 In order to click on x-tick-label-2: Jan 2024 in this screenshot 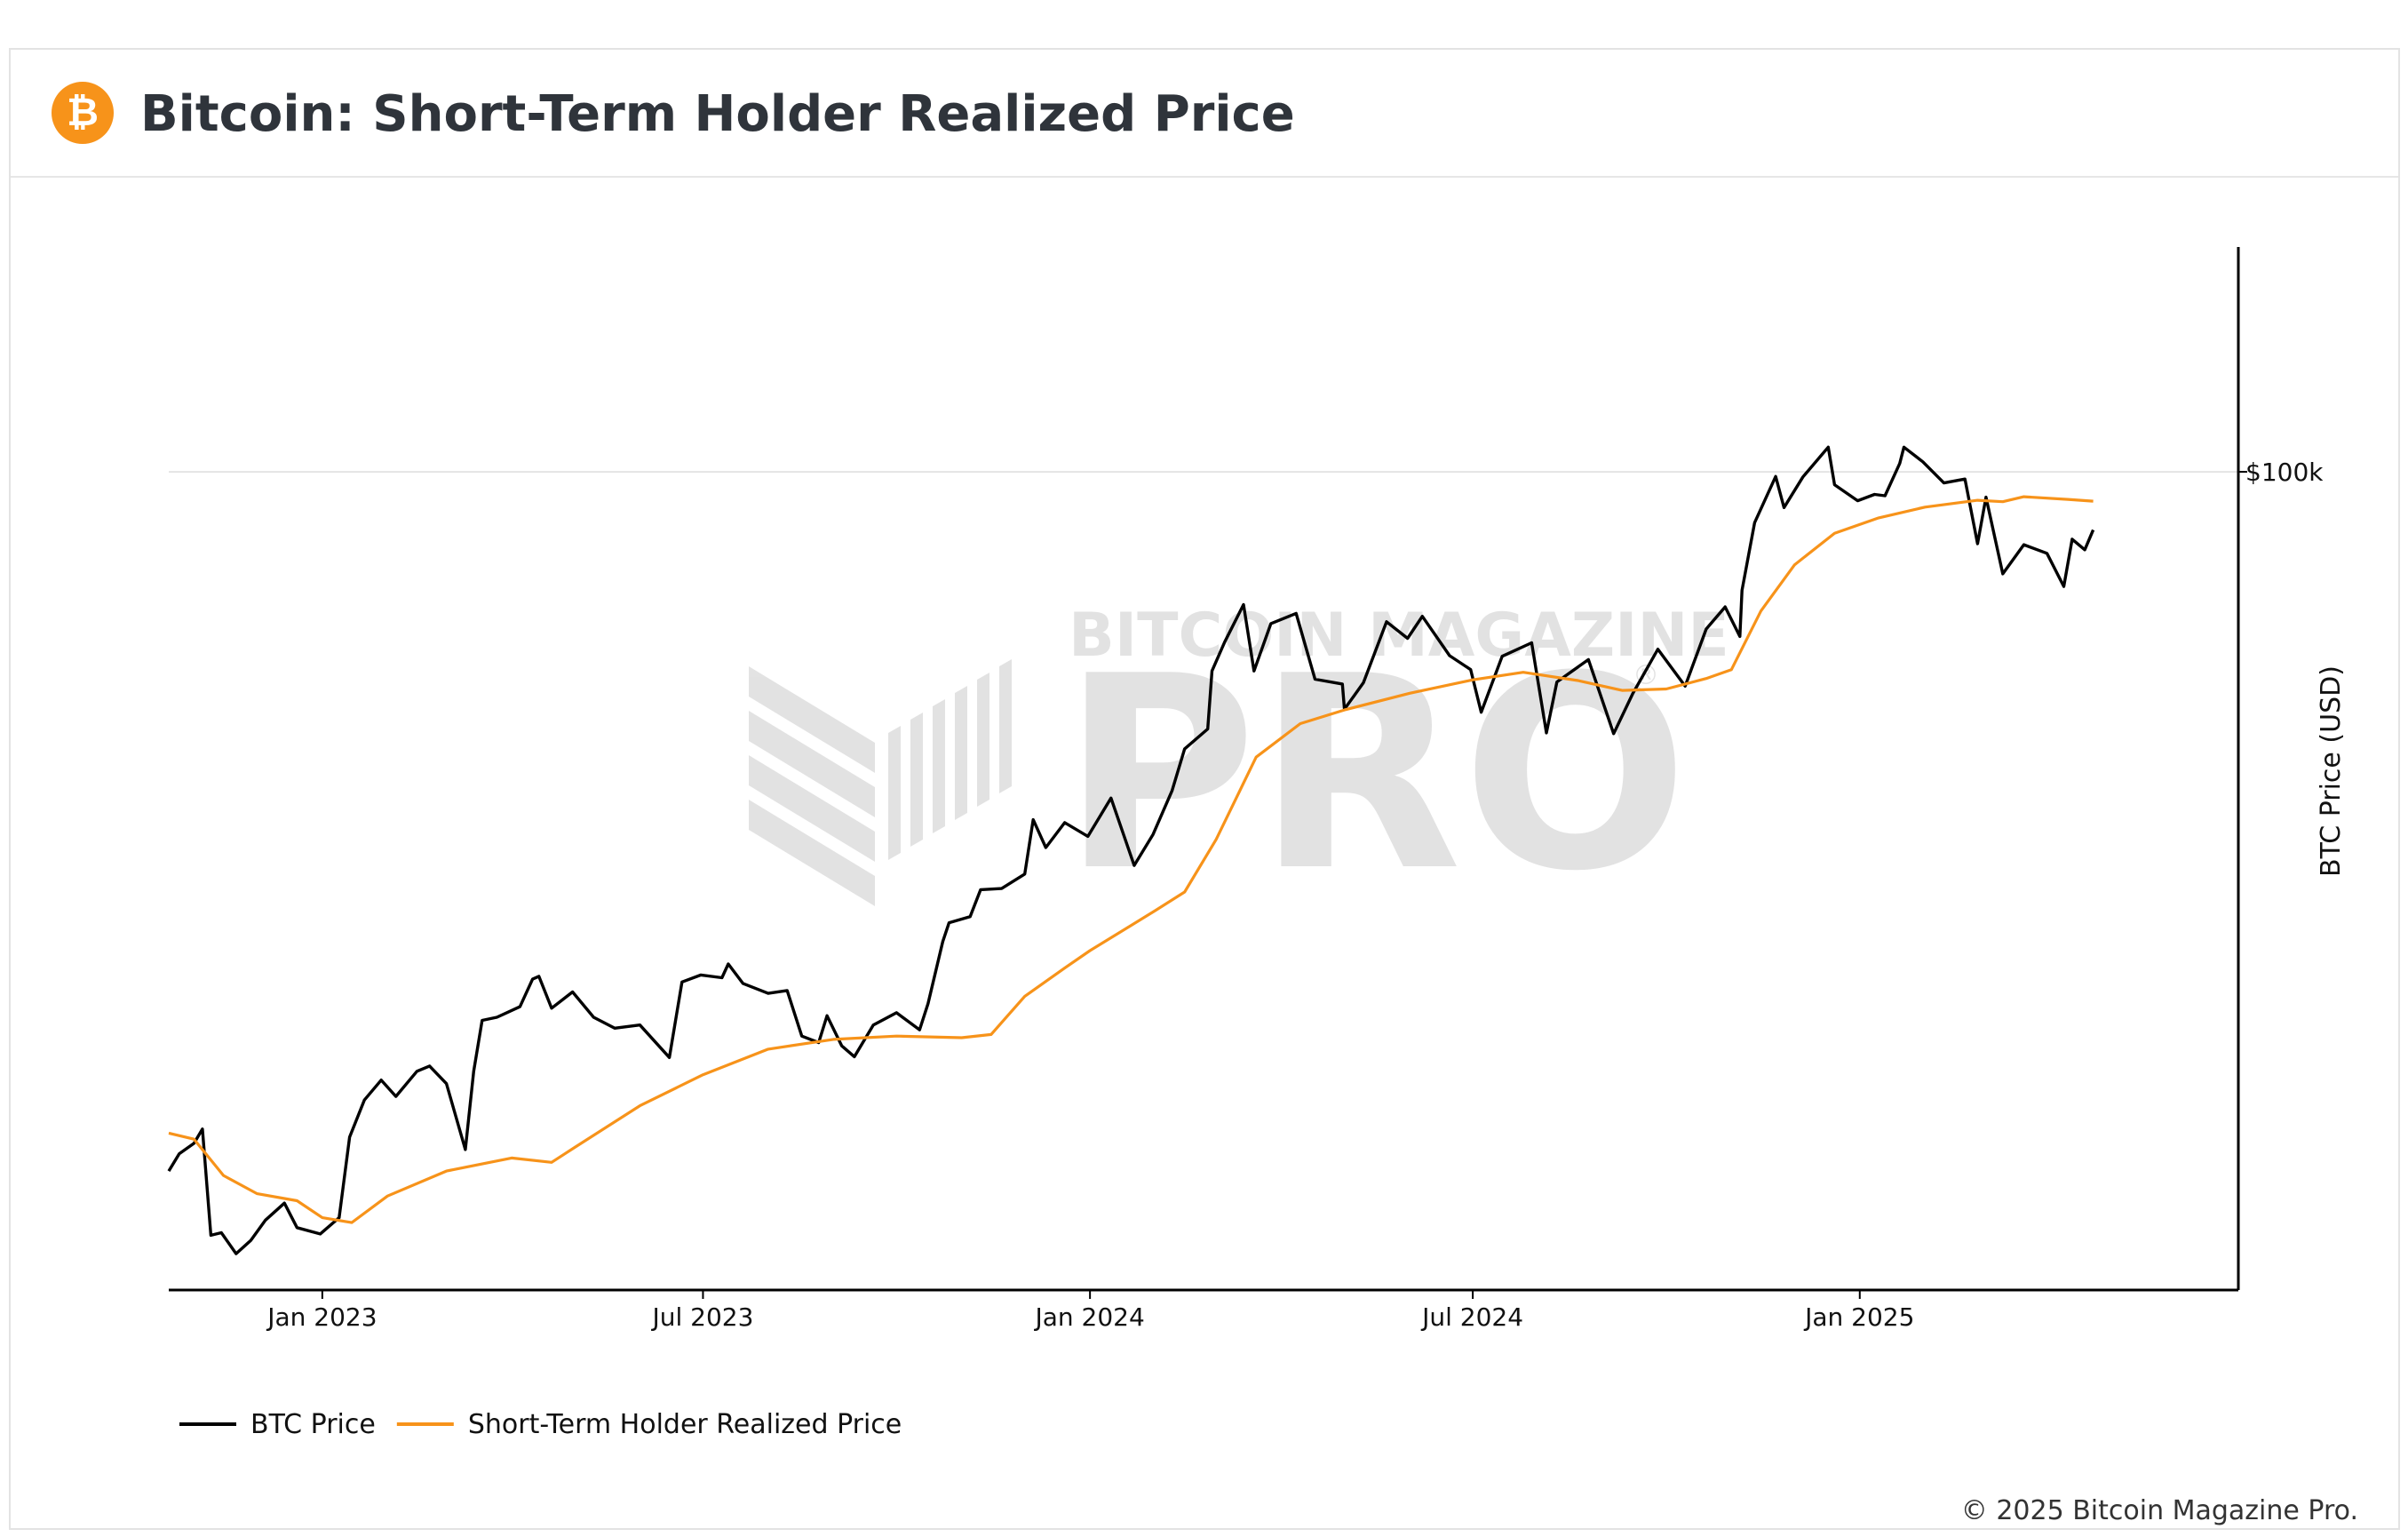, I will do `click(1088, 1317)`.